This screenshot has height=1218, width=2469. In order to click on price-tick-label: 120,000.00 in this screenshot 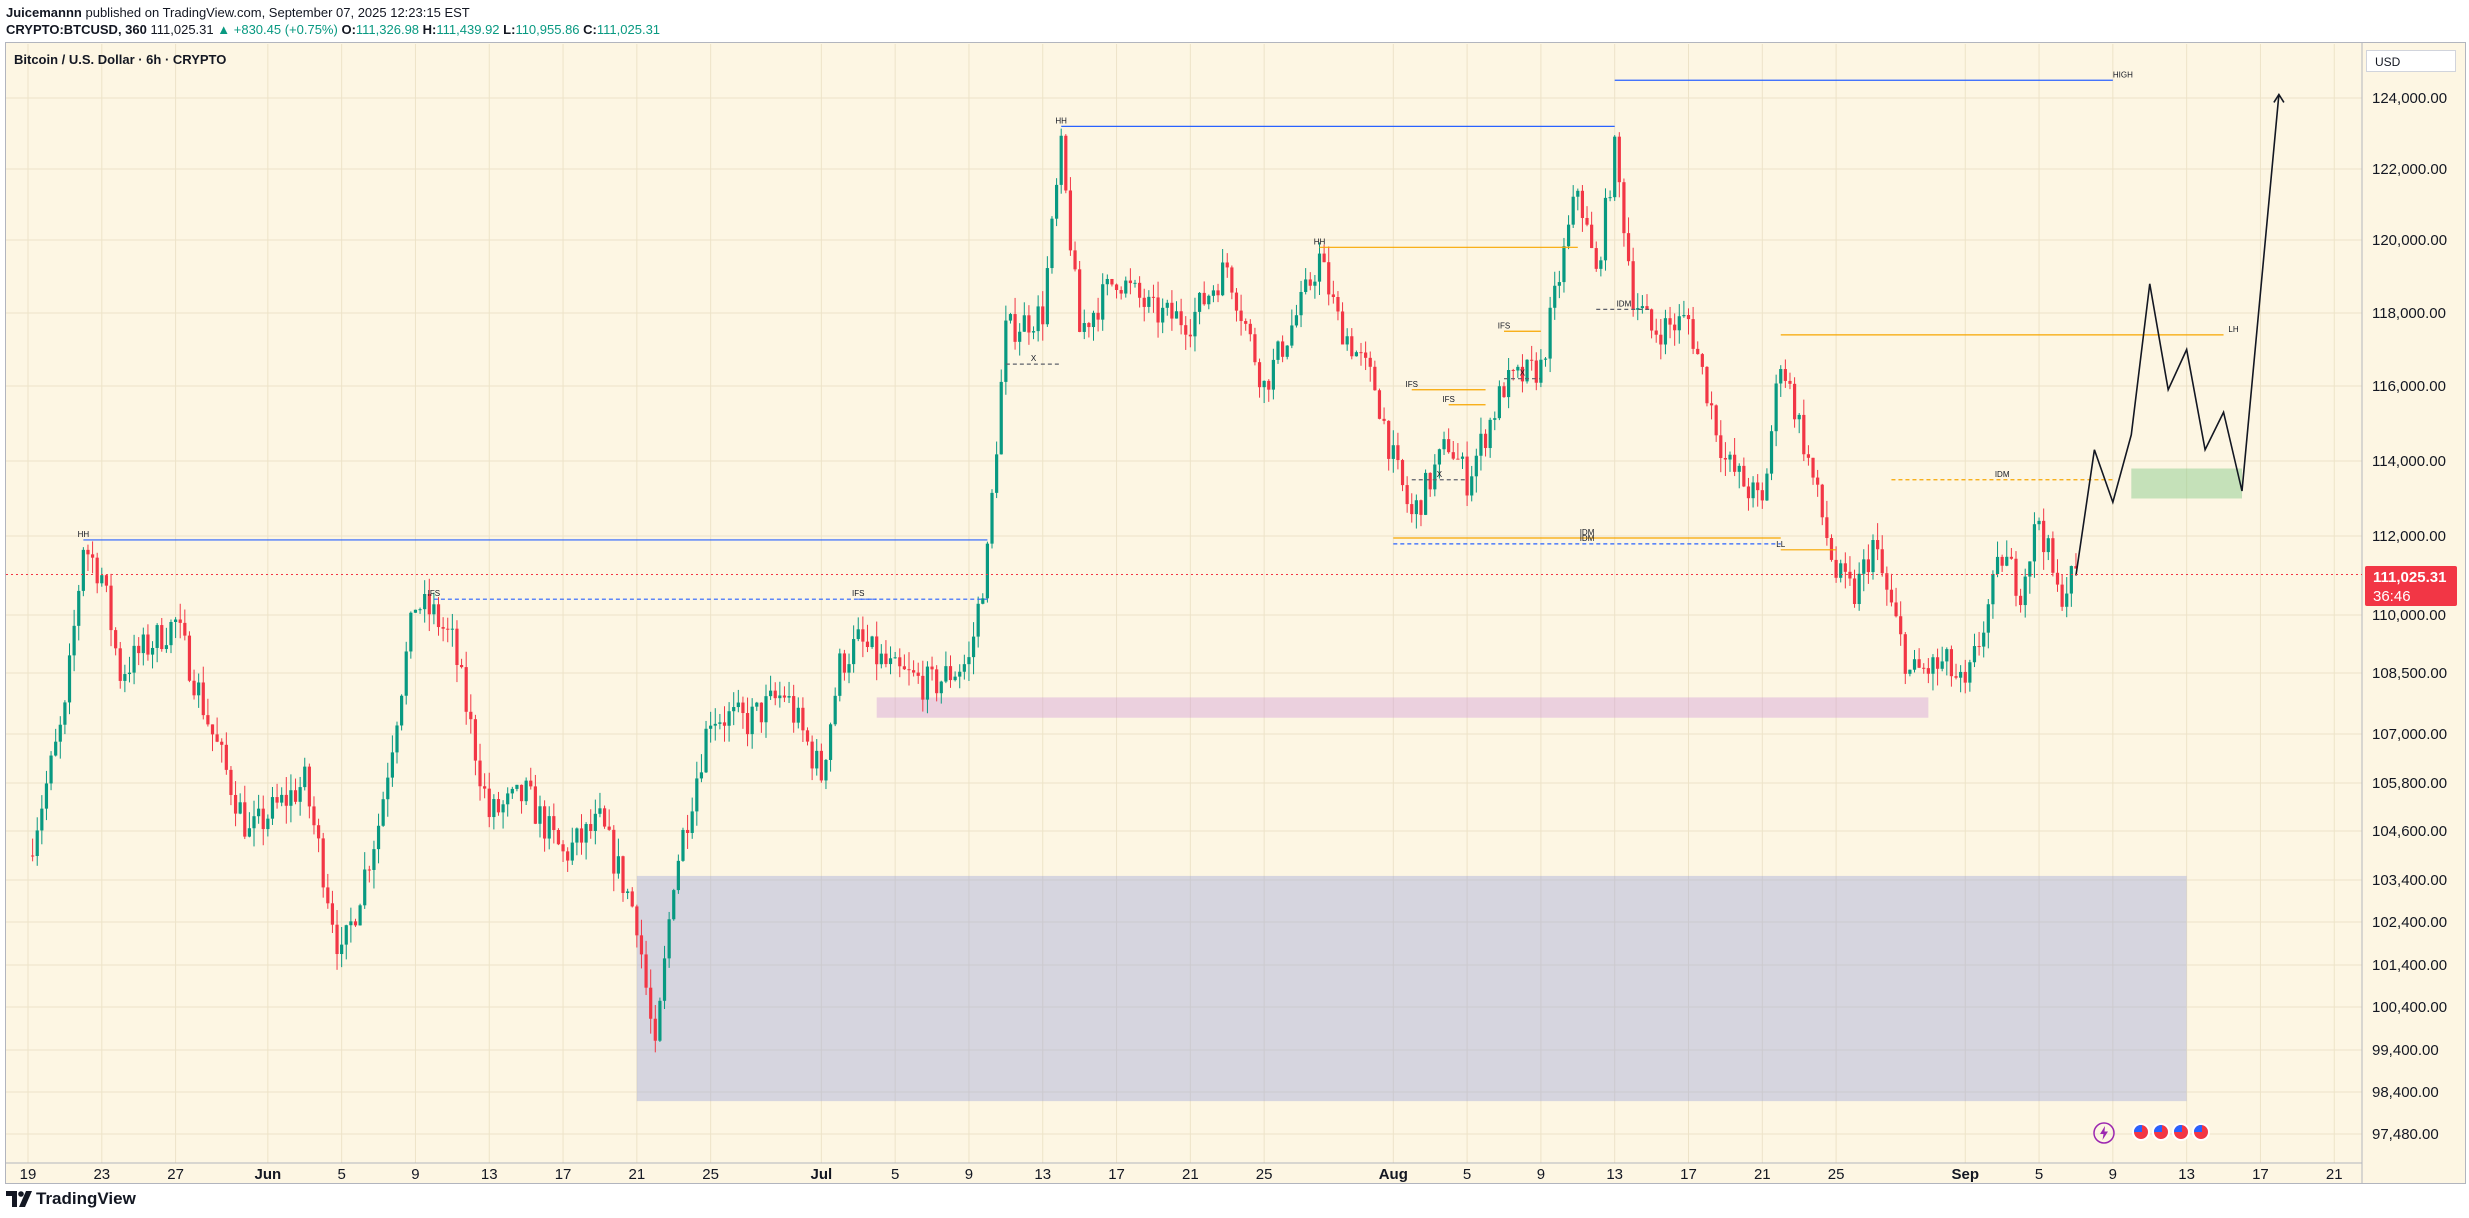, I will do `click(2409, 240)`.